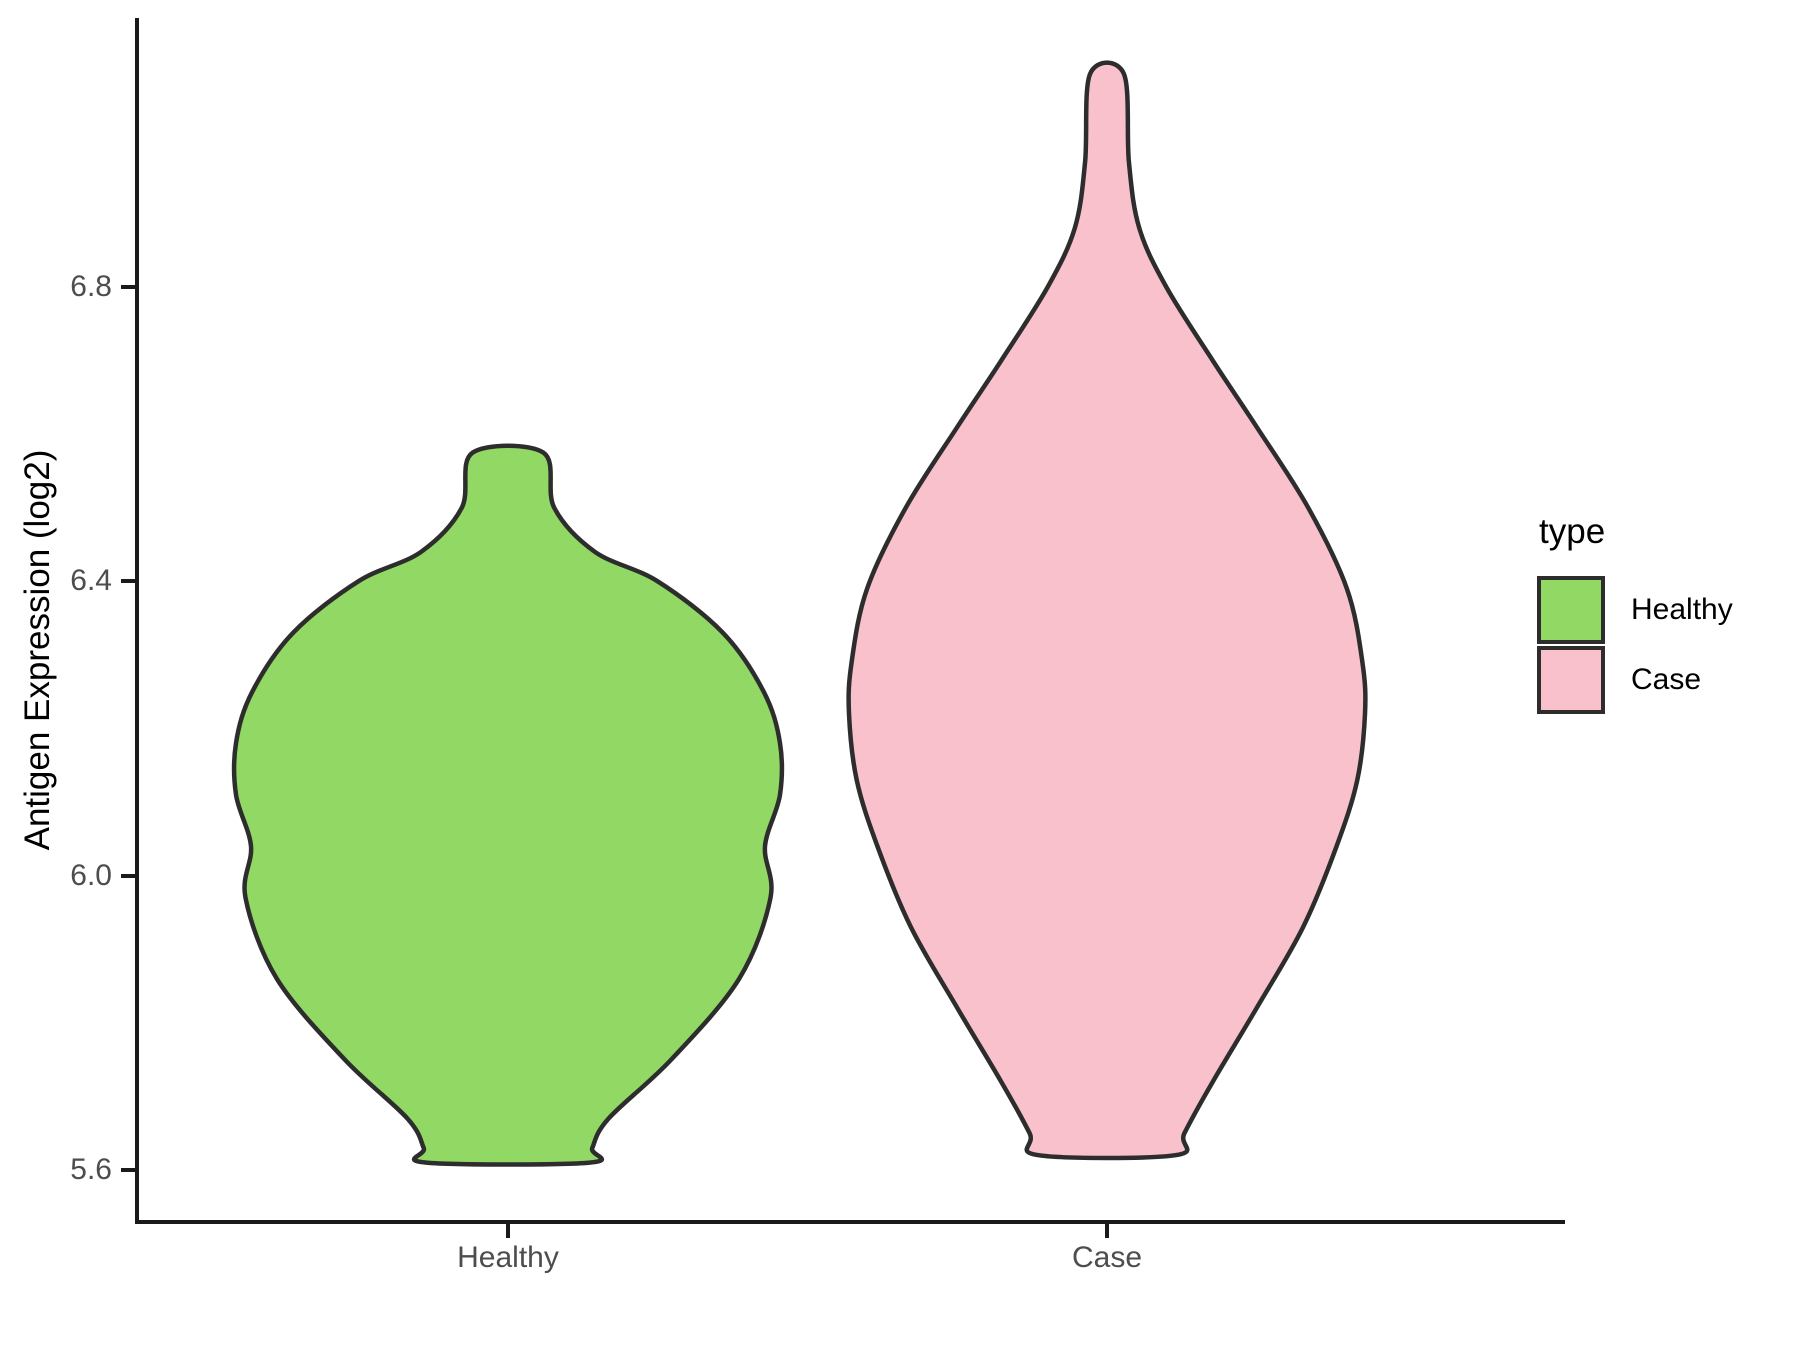 The height and width of the screenshot is (1350, 1800). I want to click on legend-entry-healthy: Healthy, so click(1657, 610).